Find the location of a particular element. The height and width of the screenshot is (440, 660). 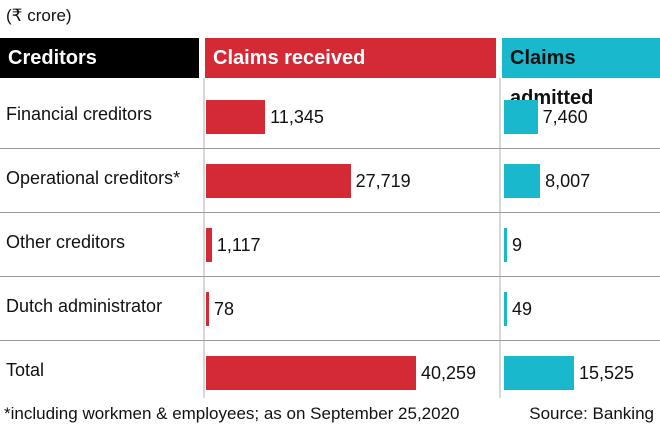

header-creditors: Creditors is located at coordinates (99, 58).